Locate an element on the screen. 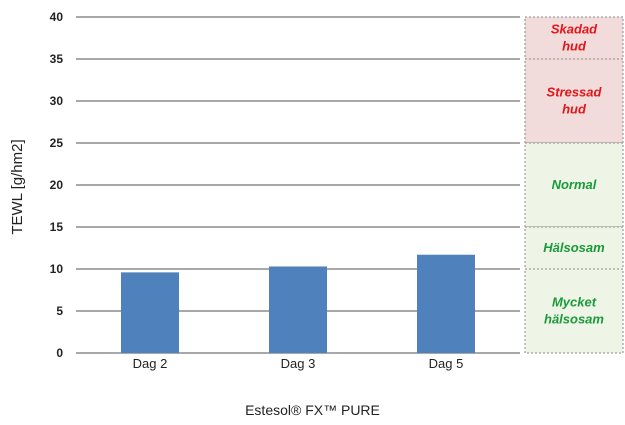  y-tick-label: 10 is located at coordinates (57, 269).